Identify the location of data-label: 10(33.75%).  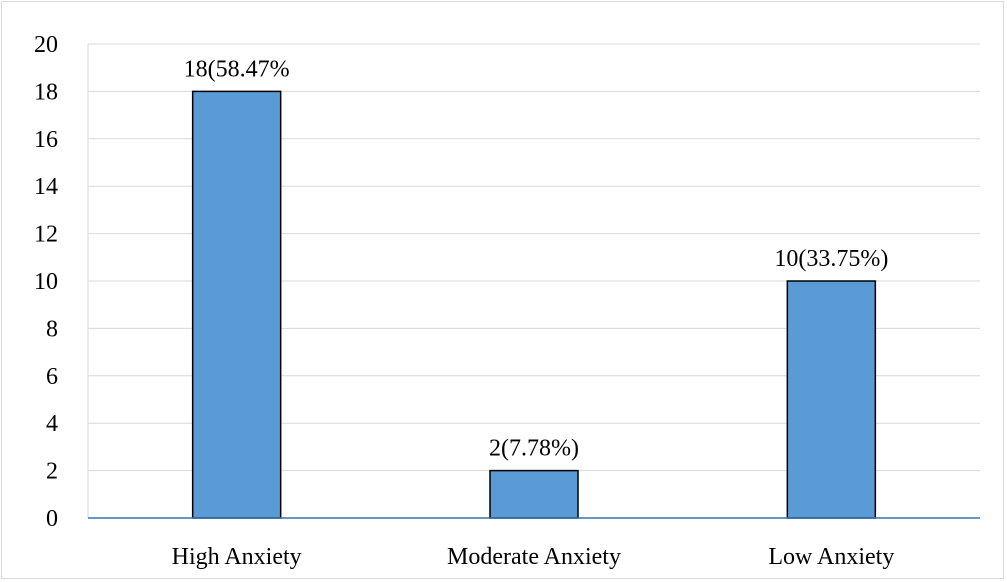
(831, 259).